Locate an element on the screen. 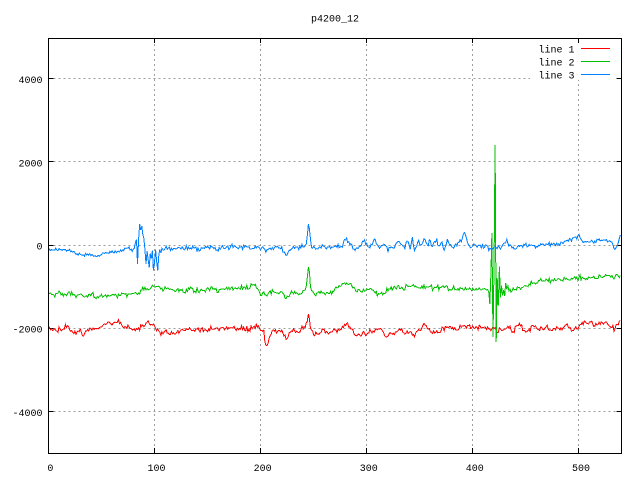 The width and height of the screenshot is (640, 485). svg-text: 400 is located at coordinates (475, 469).